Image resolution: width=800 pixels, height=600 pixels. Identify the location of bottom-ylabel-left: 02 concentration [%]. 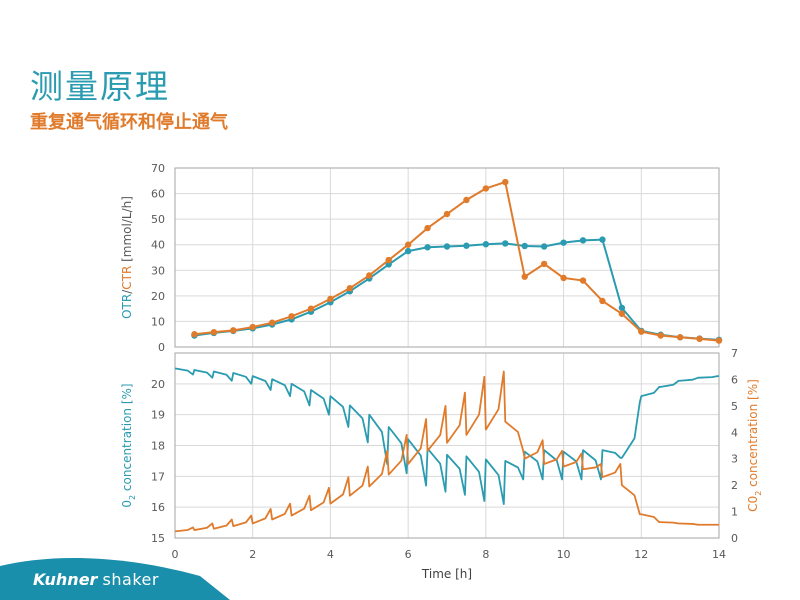
(128, 445).